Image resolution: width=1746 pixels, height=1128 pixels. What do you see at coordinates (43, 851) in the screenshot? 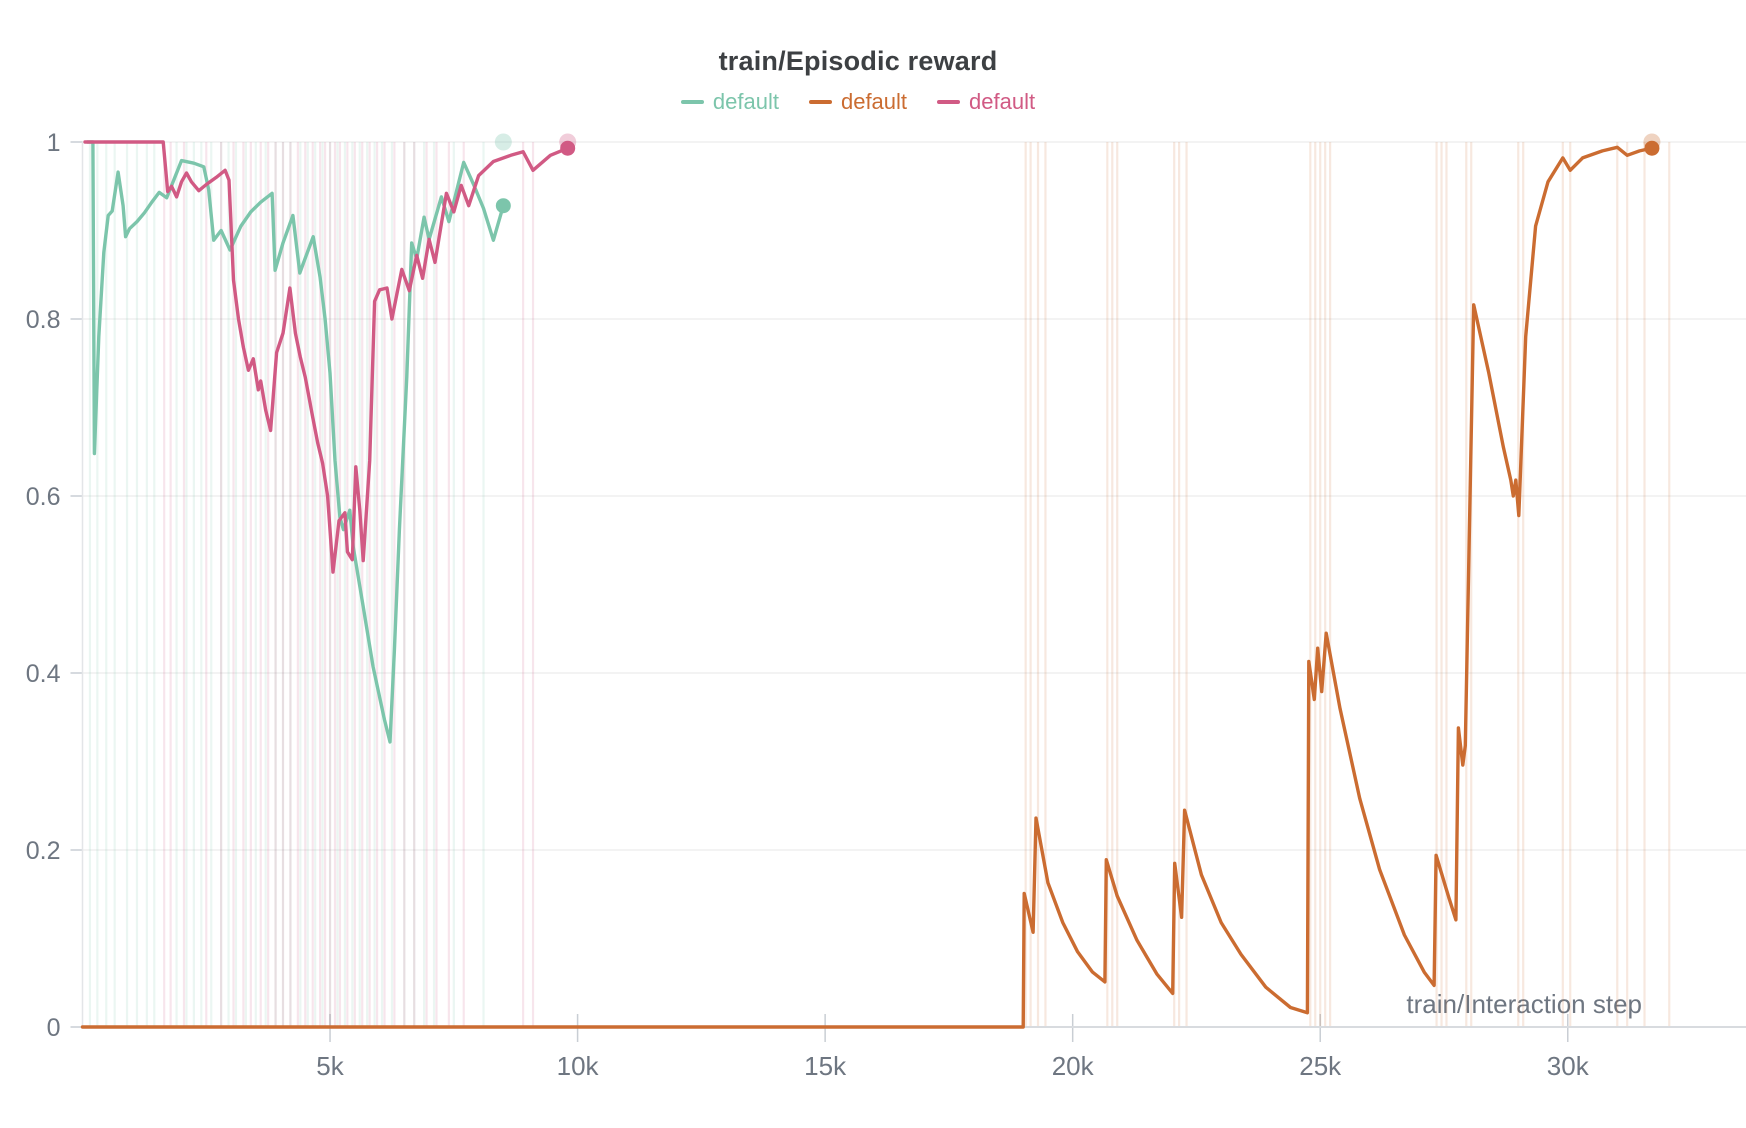
I see `y-tick-label: 0.2` at bounding box center [43, 851].